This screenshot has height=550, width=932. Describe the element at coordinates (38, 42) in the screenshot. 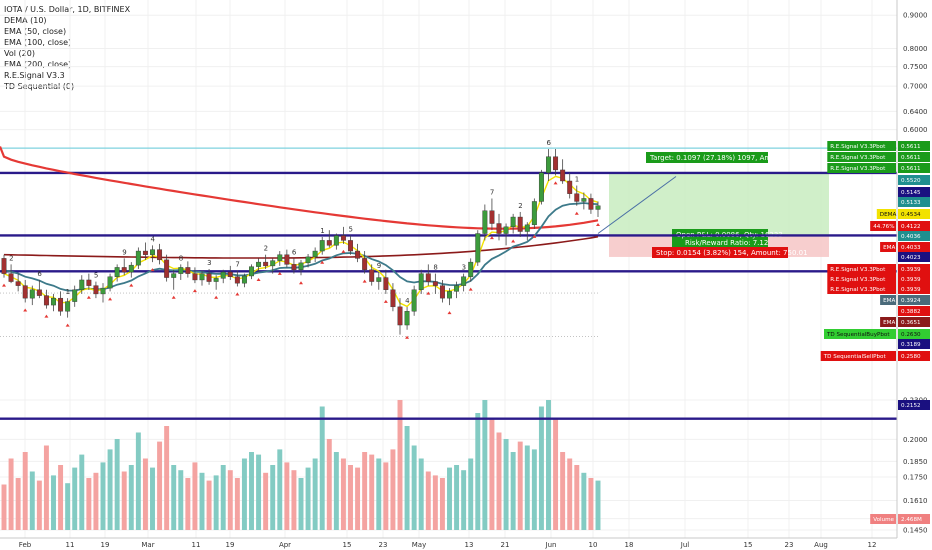

I see `legend-ema100: EMA (100, close)` at that location.